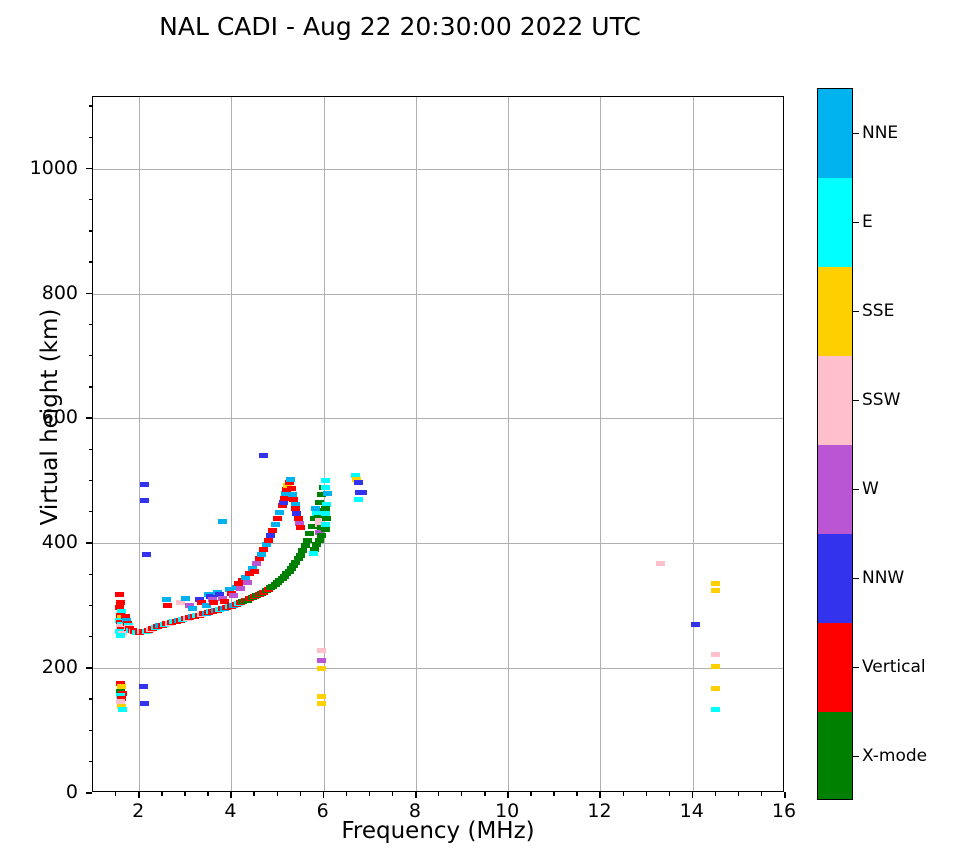 This screenshot has width=958, height=857. Describe the element at coordinates (835, 578) in the screenshot. I see `colorbar-segment-nnw` at that location.